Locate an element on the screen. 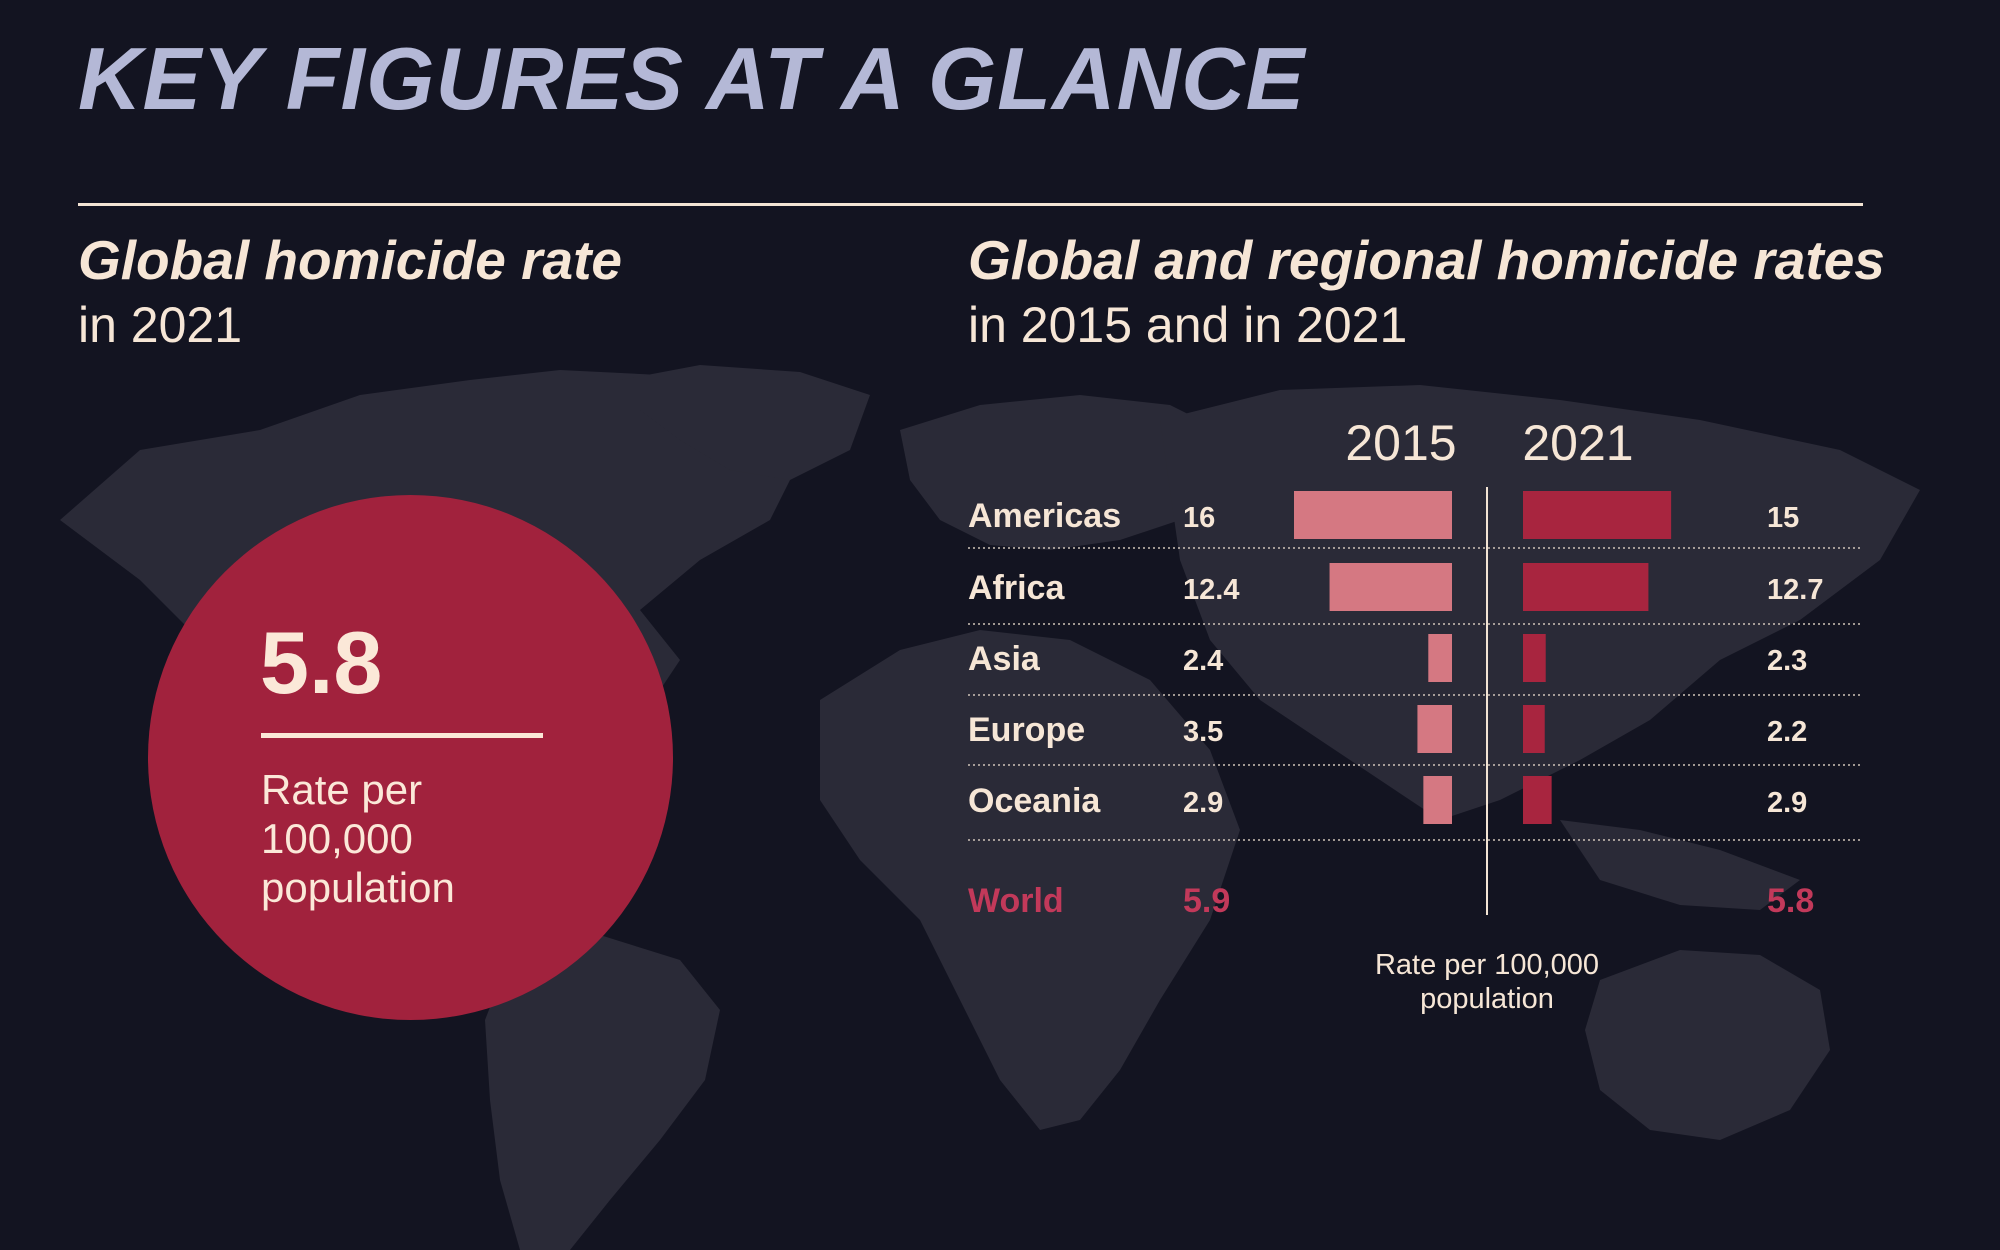  value-2021-oceania: 2.9 is located at coordinates (1787, 803).